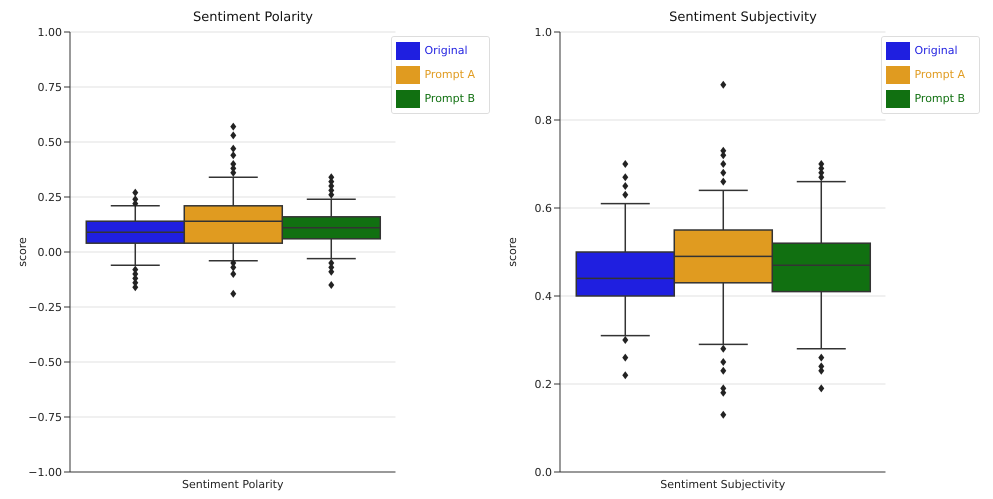 This screenshot has height=499, width=993. I want to click on y-tick-label: 1.00, so click(50, 32).